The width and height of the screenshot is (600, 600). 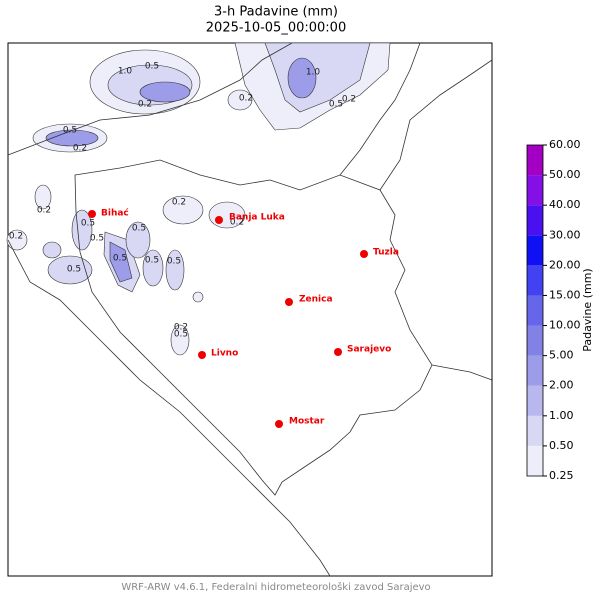 I want to click on title: 3-h Padavine (mm), so click(x=276, y=12).